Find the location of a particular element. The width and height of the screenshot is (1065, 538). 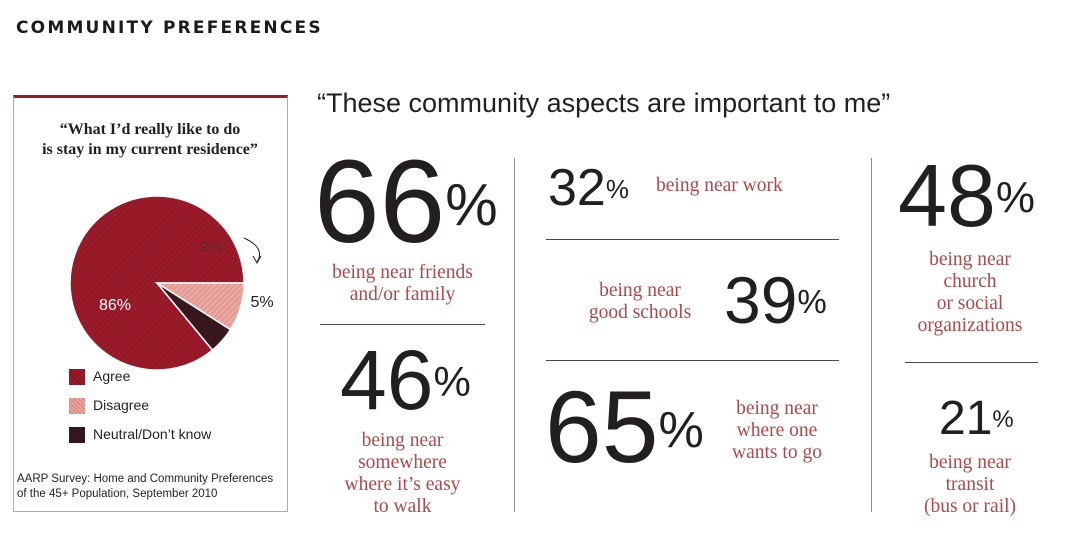

row-divider-col1 is located at coordinates (402, 324).